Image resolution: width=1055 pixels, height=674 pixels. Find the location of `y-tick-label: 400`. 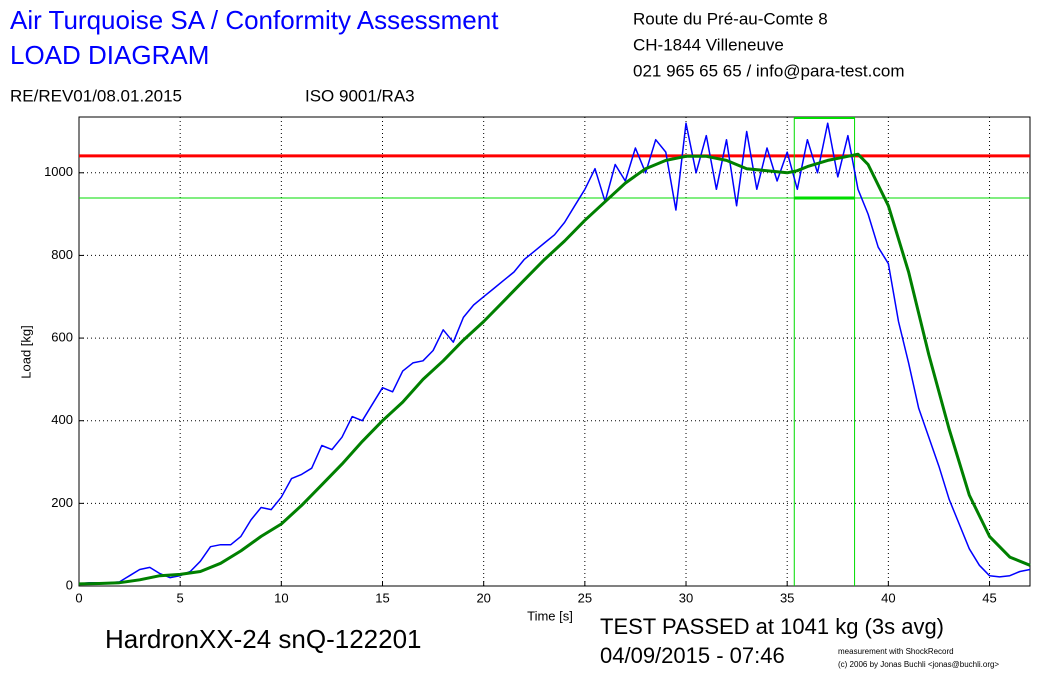

y-tick-label: 400 is located at coordinates (62, 419).